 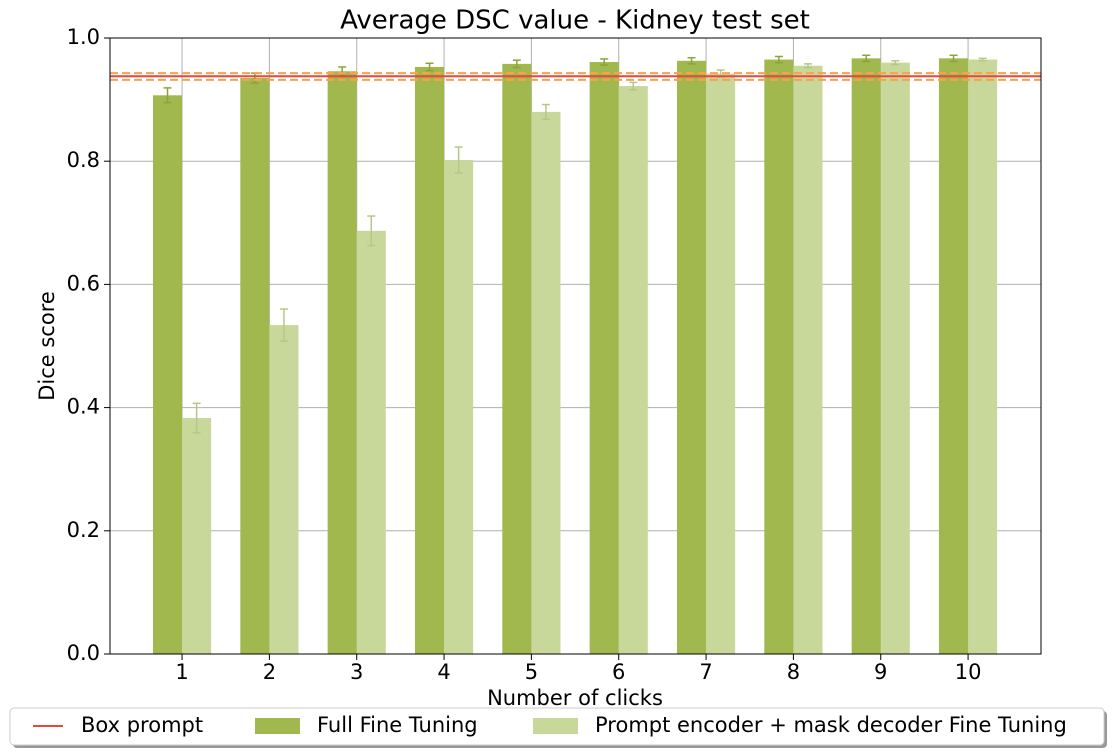 I want to click on x-tick-label: 9, so click(x=880, y=672).